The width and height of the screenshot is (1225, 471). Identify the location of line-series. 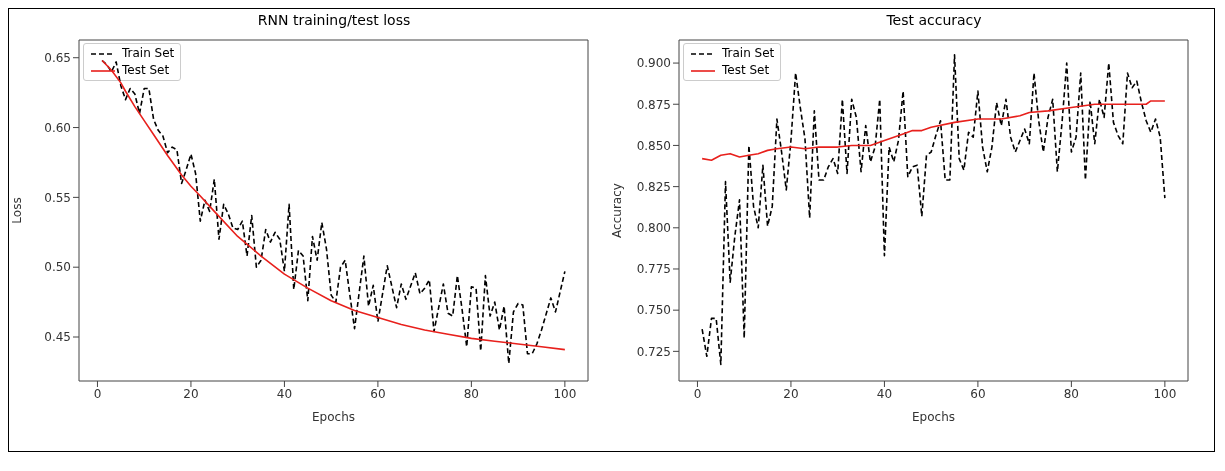
(933, 131).